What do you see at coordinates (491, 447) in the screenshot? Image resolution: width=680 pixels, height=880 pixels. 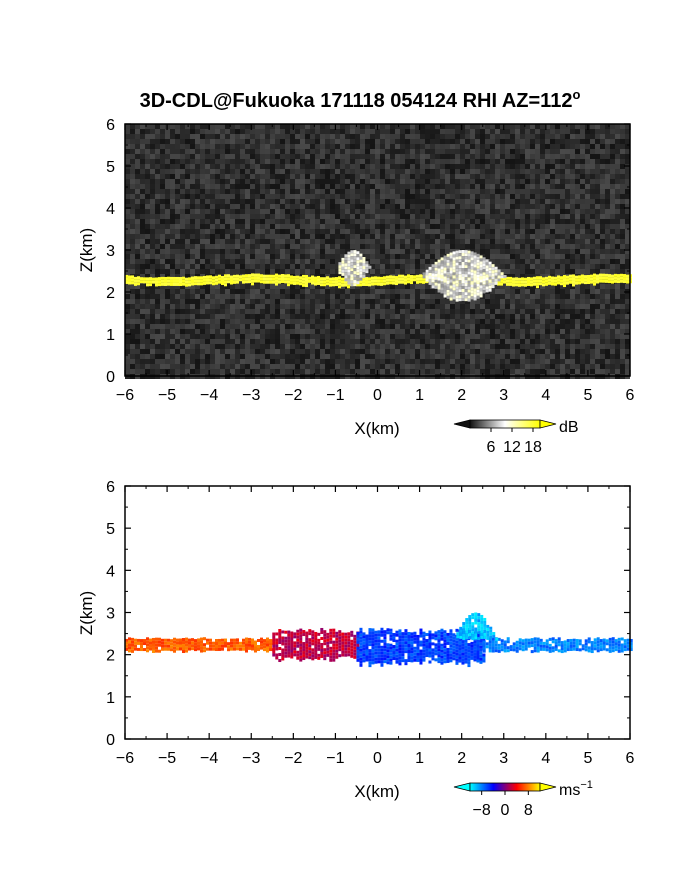 I see `backscatter-colorbar-tick-label: 6` at bounding box center [491, 447].